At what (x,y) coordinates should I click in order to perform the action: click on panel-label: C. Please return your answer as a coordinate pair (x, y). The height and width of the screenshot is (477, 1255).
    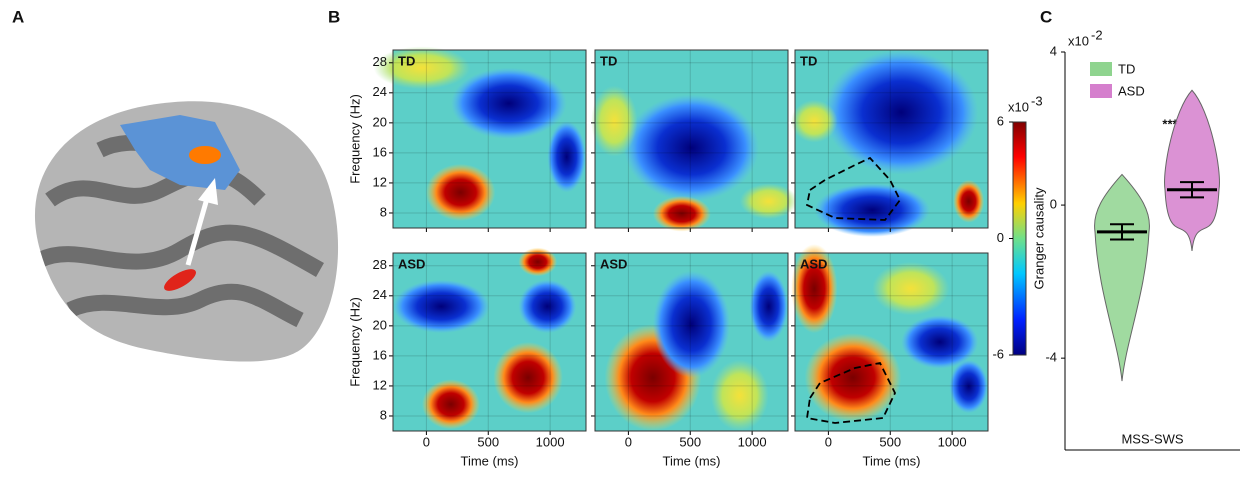
    Looking at the image, I should click on (1046, 16).